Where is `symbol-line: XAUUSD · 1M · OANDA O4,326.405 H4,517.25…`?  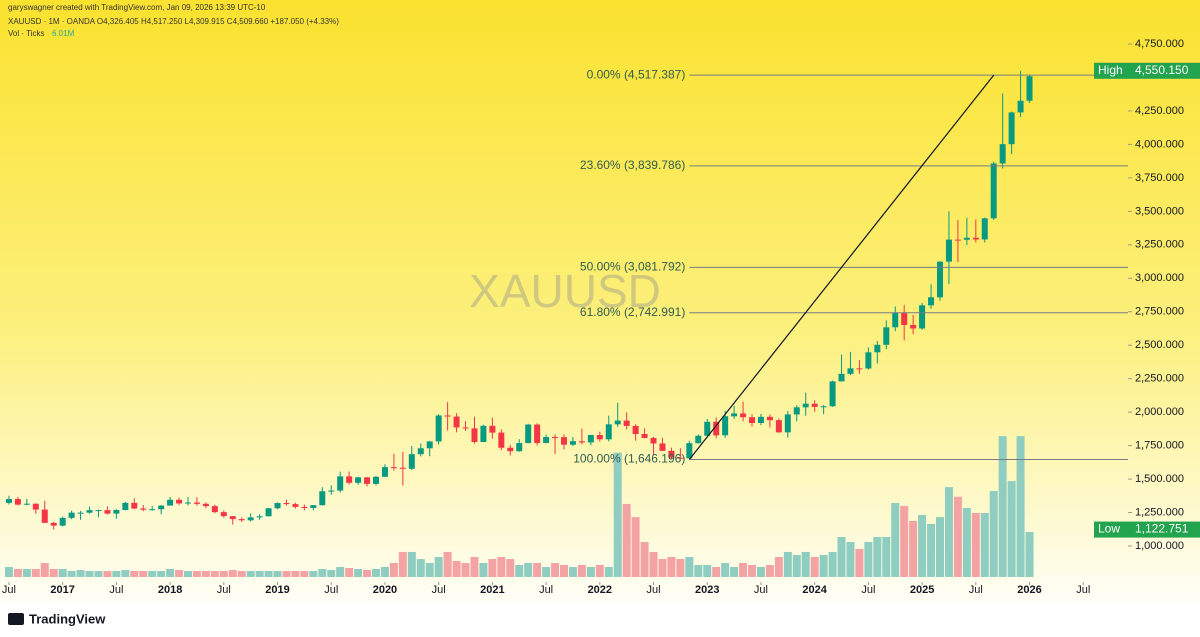 symbol-line: XAUUSD · 1M · OANDA O4,326.405 H4,517.25… is located at coordinates (173, 21).